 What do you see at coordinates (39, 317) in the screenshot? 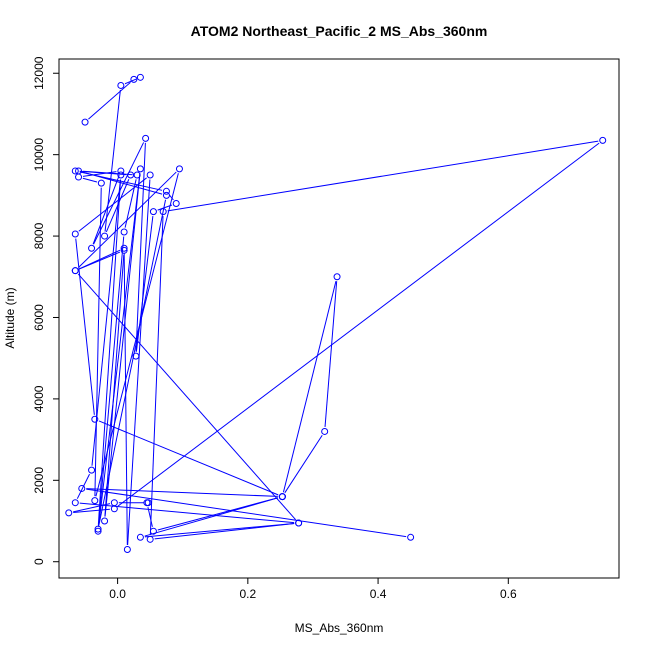
I see `y-tick-label: 6000` at bounding box center [39, 317].